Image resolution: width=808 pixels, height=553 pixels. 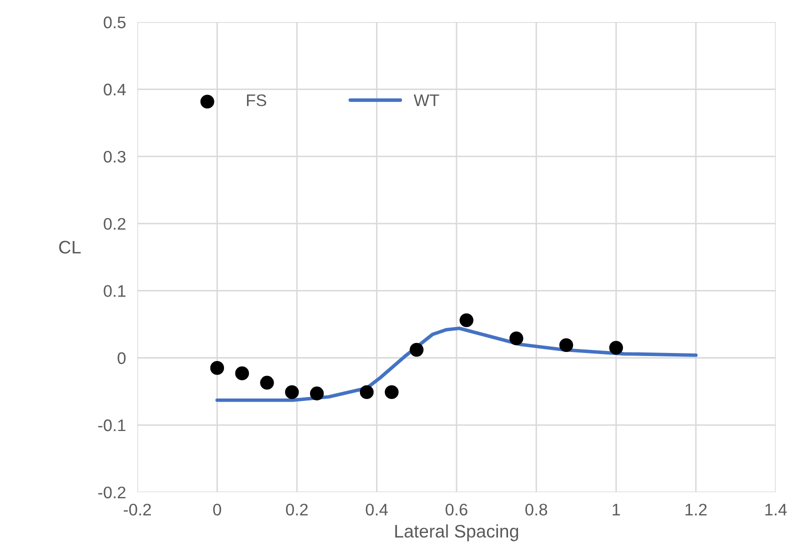 What do you see at coordinates (297, 510) in the screenshot?
I see `x-tick-label: 0.2` at bounding box center [297, 510].